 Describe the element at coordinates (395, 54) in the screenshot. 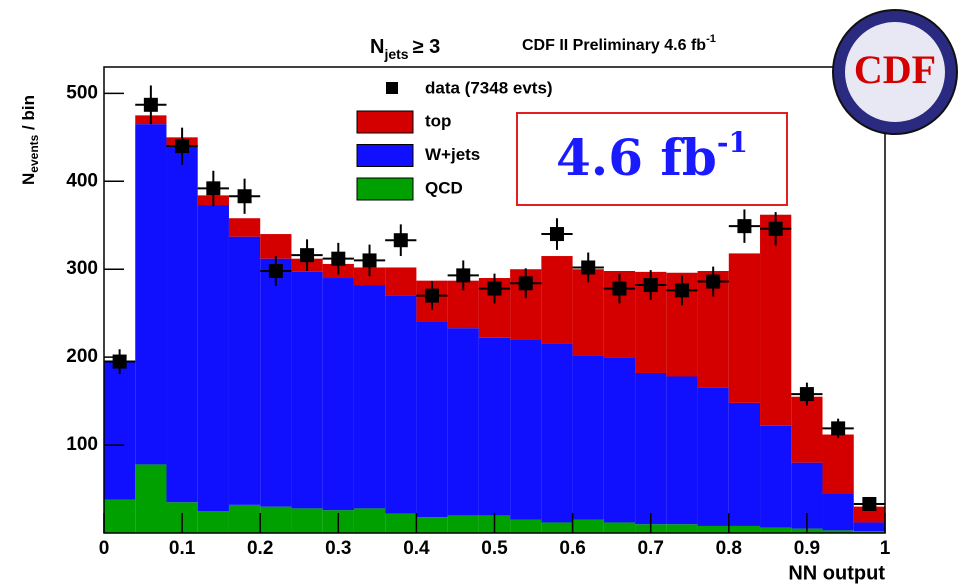

I see `annotation-sub: jets` at that location.